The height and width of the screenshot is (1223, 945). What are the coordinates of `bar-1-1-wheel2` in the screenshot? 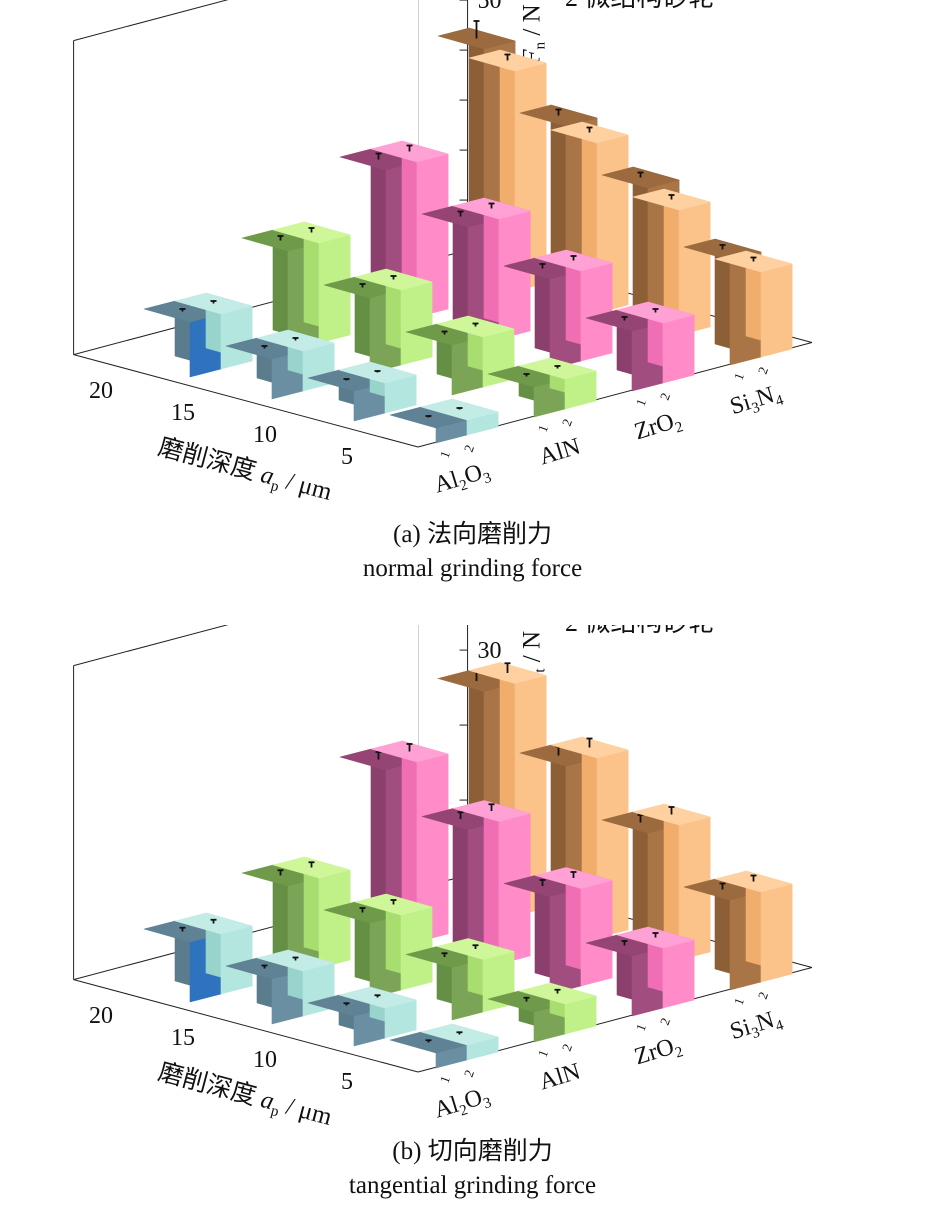 It's located at (475, 975).